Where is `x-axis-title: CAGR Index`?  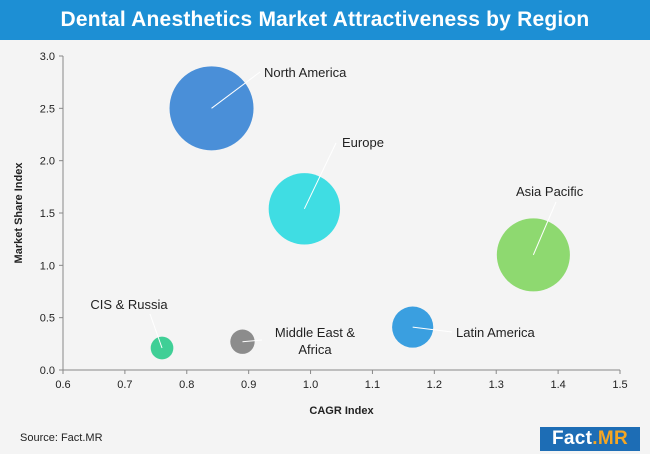 x-axis-title: CAGR Index is located at coordinates (341, 411).